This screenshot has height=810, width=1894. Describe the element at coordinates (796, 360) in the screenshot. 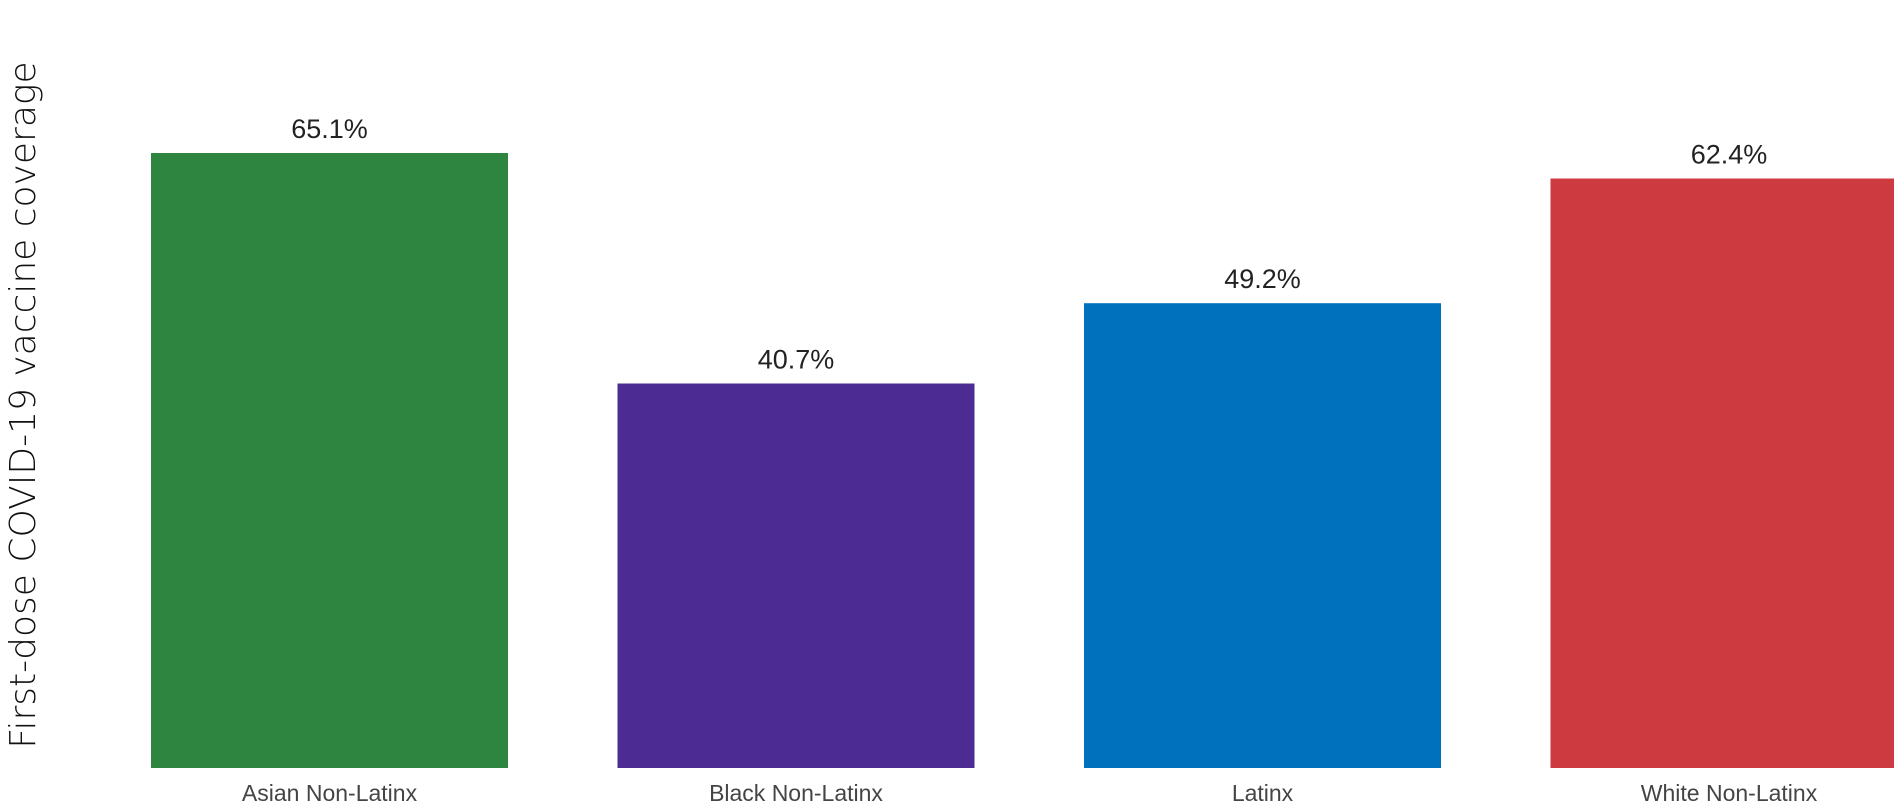

I see `data-label-black-non-latinx: 40.7%` at that location.